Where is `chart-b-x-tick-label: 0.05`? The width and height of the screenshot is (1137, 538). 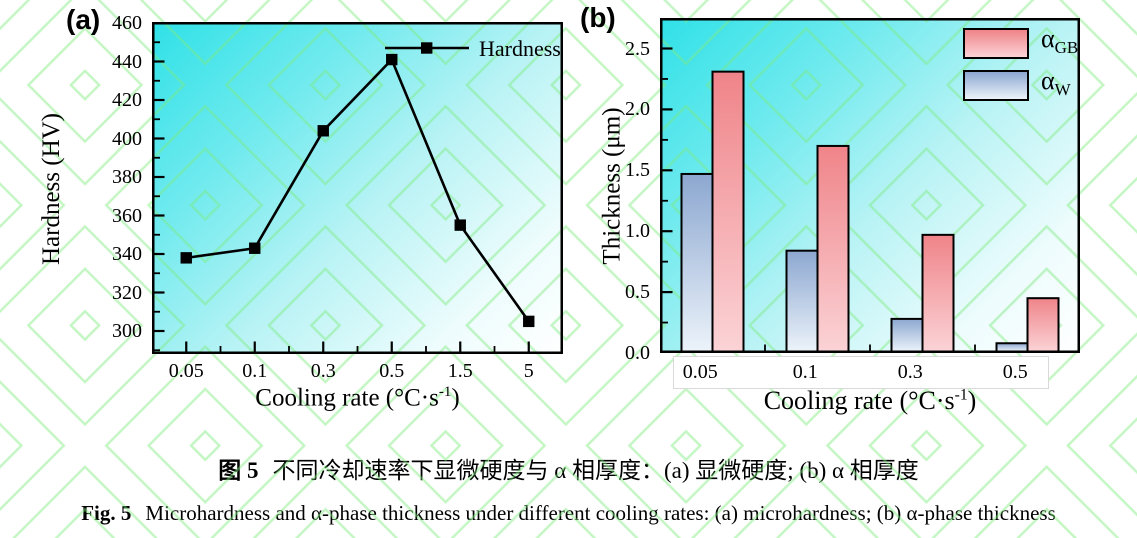 chart-b-x-tick-label: 0.05 is located at coordinates (700, 372).